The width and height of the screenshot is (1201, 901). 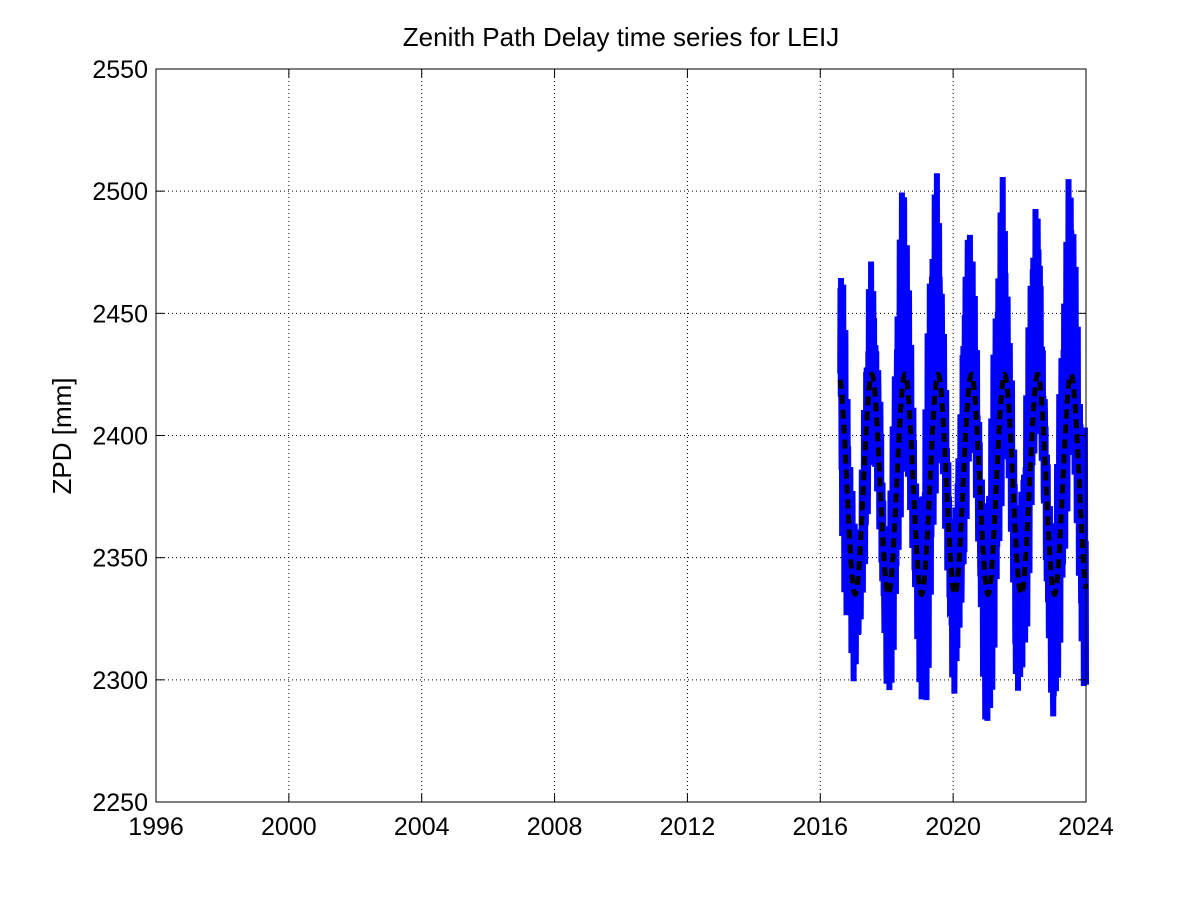 I want to click on chart-title: Zenith Path Delay time series for LEIJ, so click(x=621, y=37).